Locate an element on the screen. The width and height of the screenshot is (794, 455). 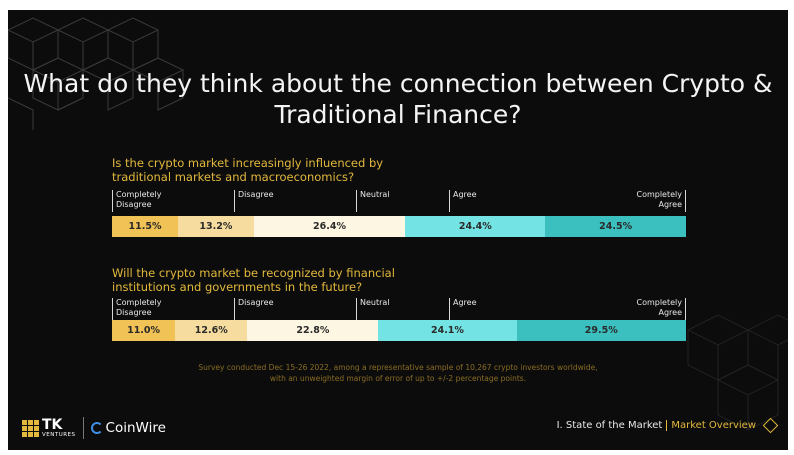
bar-segment-disagree: 12.6% is located at coordinates (211, 330).